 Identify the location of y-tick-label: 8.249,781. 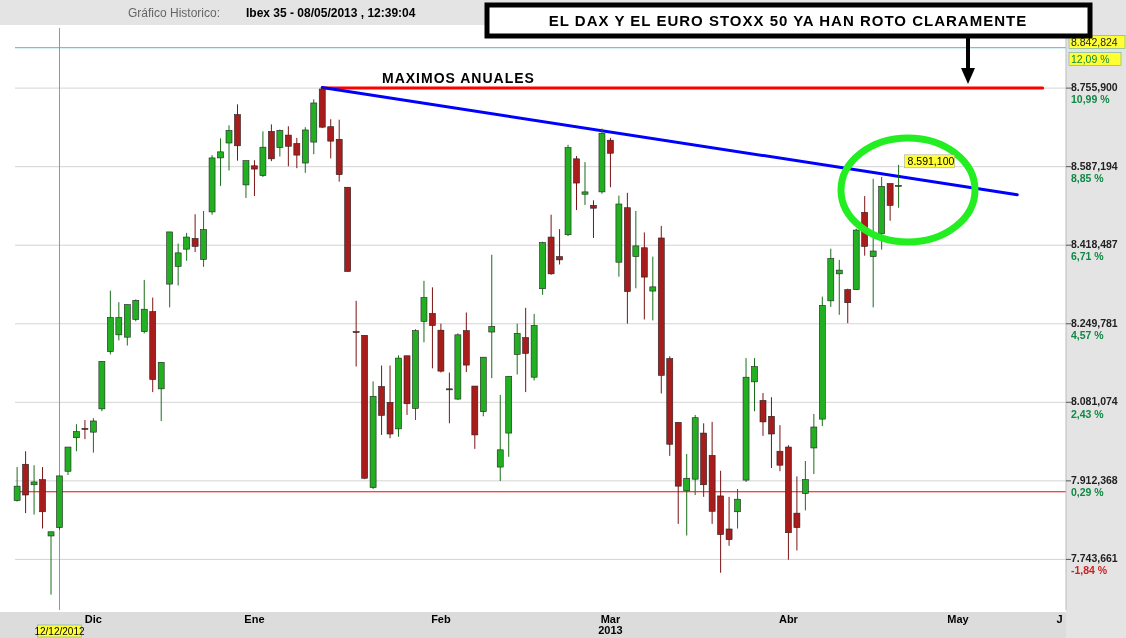
(1094, 322).